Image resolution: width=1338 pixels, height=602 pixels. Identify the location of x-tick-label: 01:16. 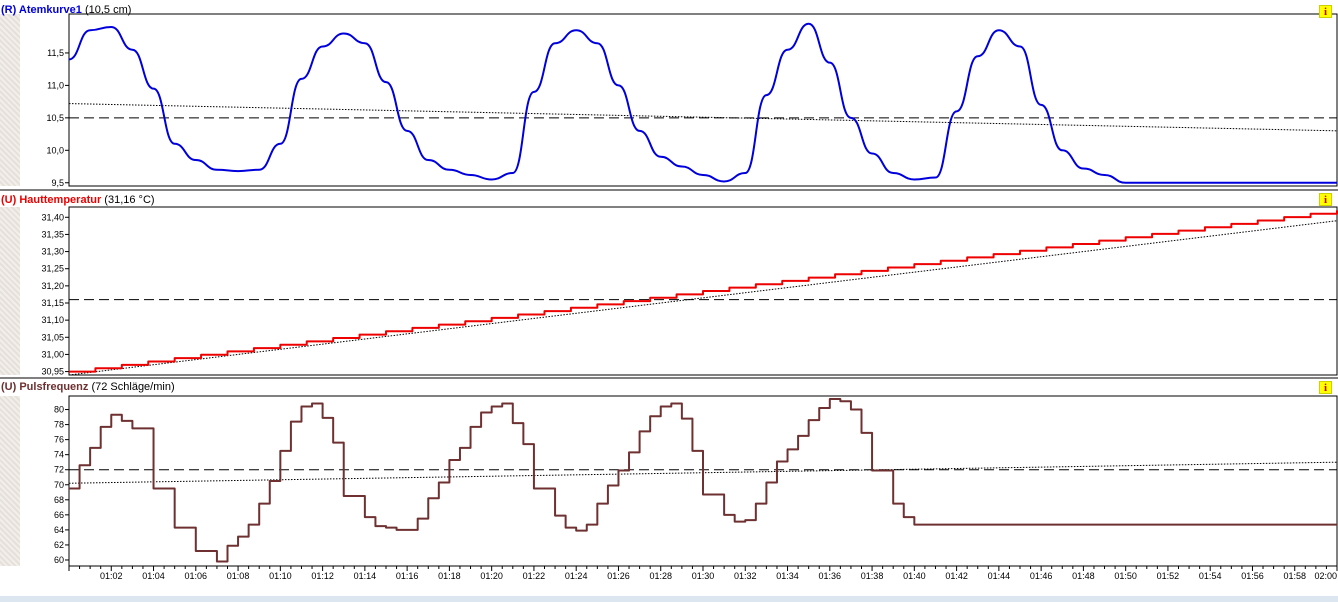
(407, 576).